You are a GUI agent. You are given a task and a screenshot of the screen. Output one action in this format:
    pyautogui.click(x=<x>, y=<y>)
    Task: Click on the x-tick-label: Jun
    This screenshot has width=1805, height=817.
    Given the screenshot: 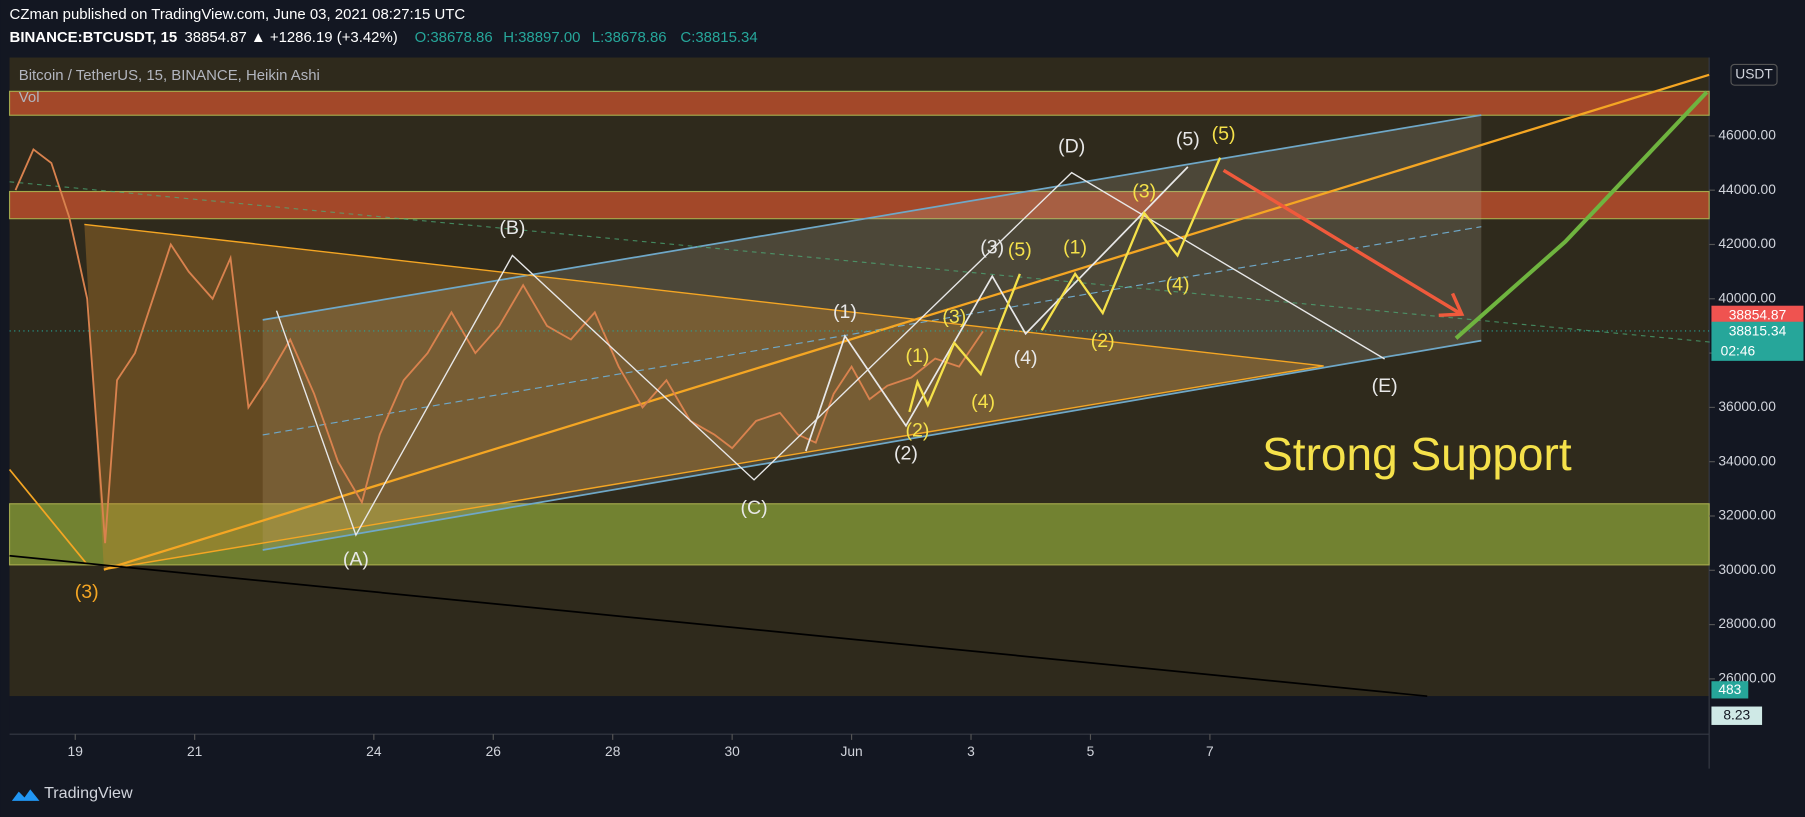 What is the action you would take?
    pyautogui.click(x=851, y=751)
    